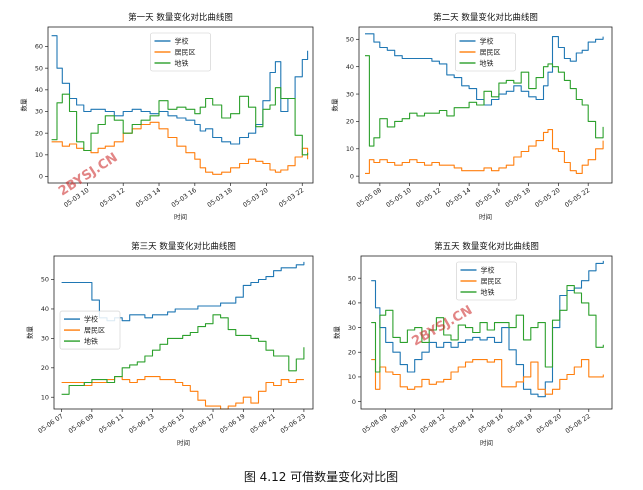 This screenshot has height=490, width=643. I want to click on x-tick-label: 05-06 15, so click(172, 423).